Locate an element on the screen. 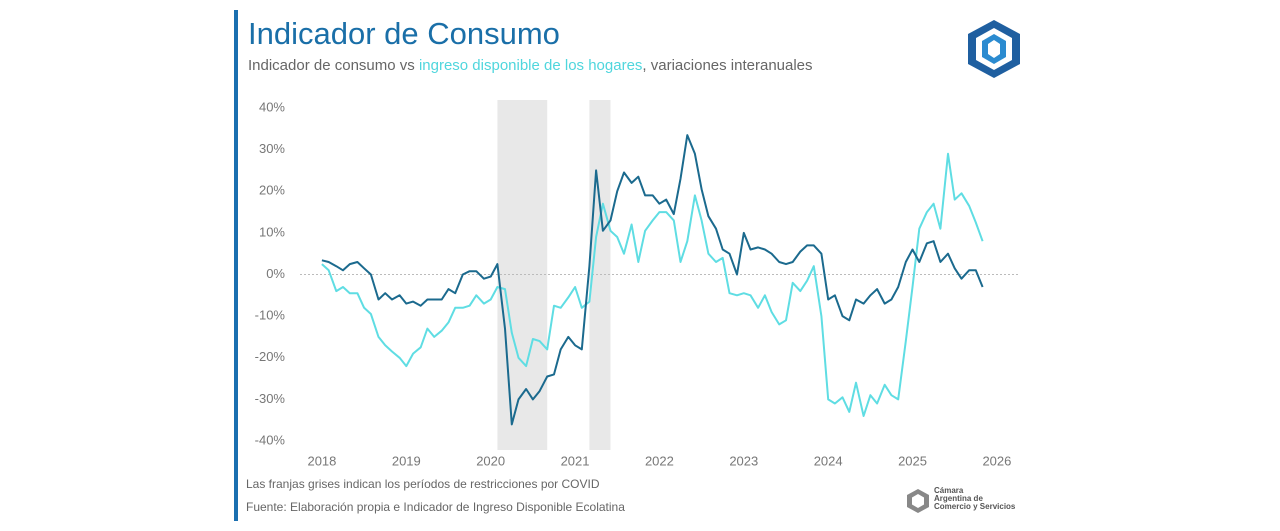 The image size is (1280, 531). x-tick-label: 2020 is located at coordinates (490, 460).